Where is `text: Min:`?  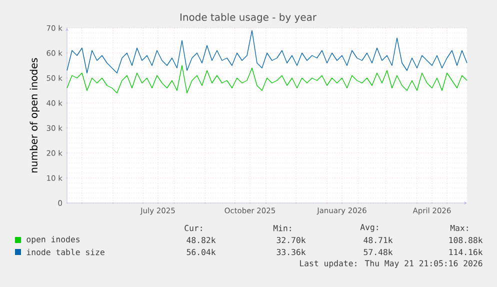
text: Min: is located at coordinates (282, 228).